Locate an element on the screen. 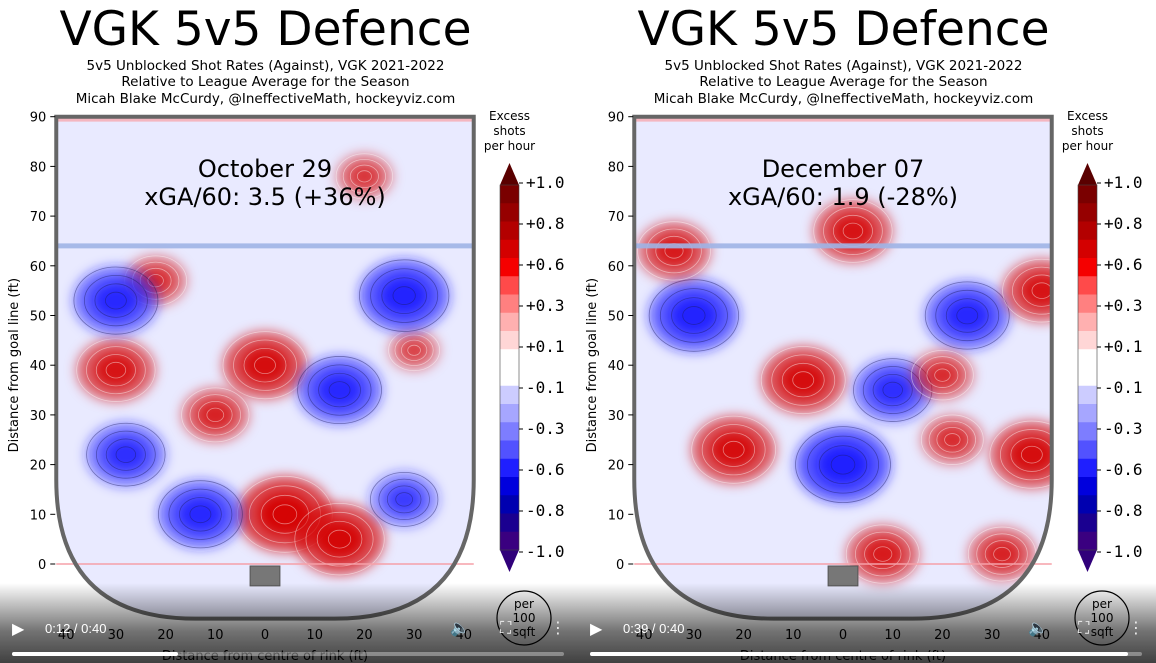 This screenshot has width=1156, height=663. y-tick-label: 30 is located at coordinates (616, 416).